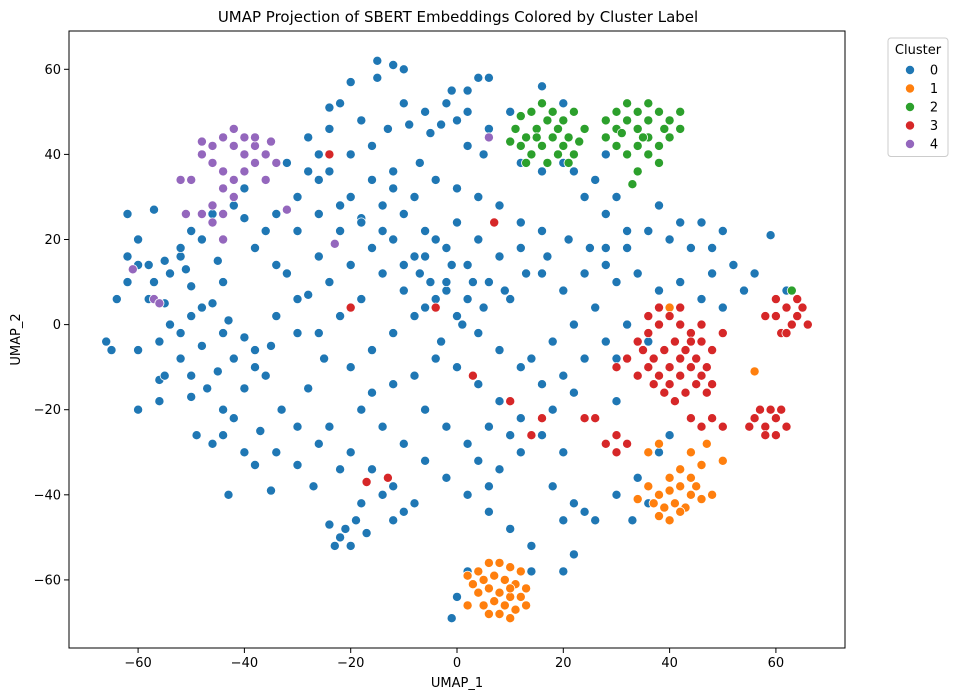  What do you see at coordinates (934, 126) in the screenshot?
I see `legend-label: 3` at bounding box center [934, 126].